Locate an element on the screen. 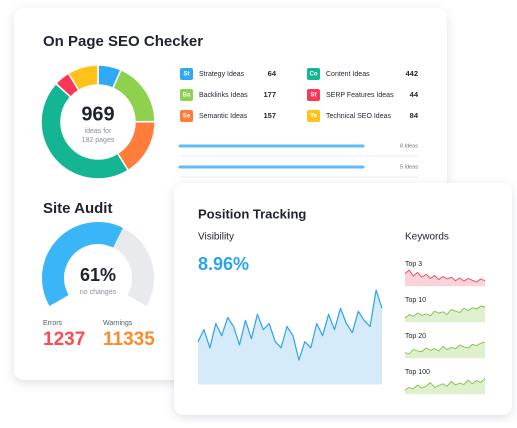 The width and height of the screenshot is (517, 428). idea-count: 64 is located at coordinates (272, 73).